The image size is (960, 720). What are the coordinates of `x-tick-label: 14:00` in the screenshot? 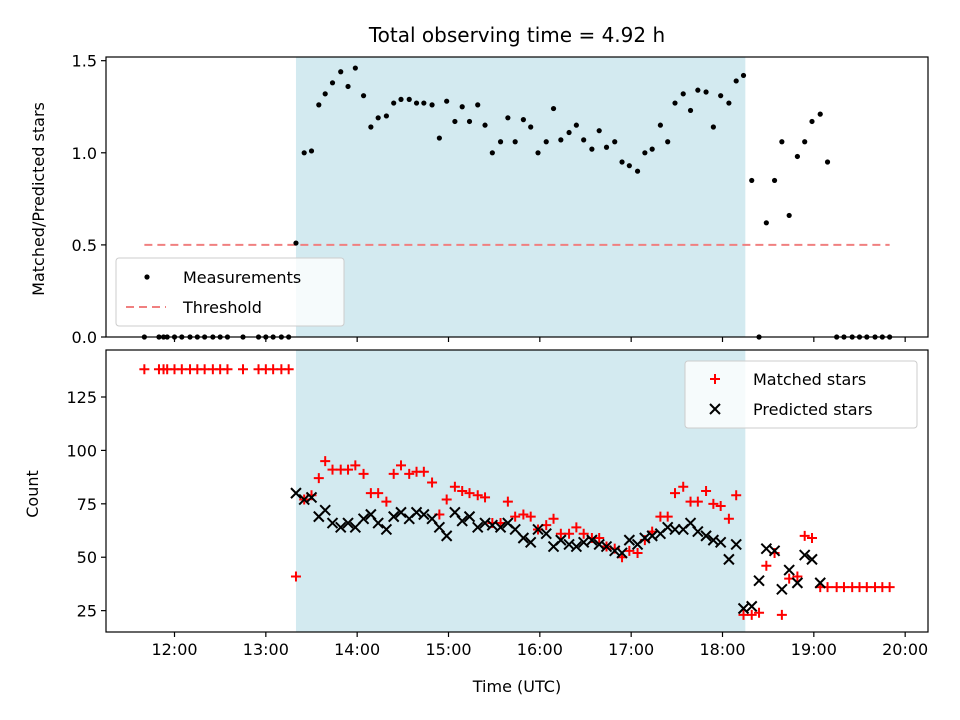 It's located at (357, 649).